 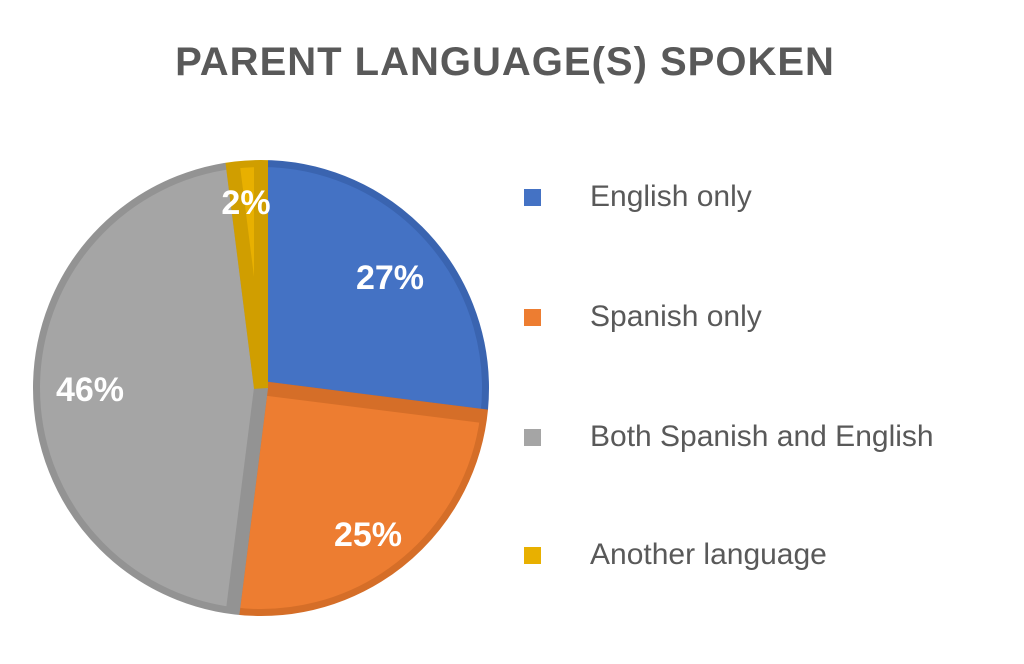 What do you see at coordinates (246, 270) in the screenshot?
I see `pie-slice-another-language` at bounding box center [246, 270].